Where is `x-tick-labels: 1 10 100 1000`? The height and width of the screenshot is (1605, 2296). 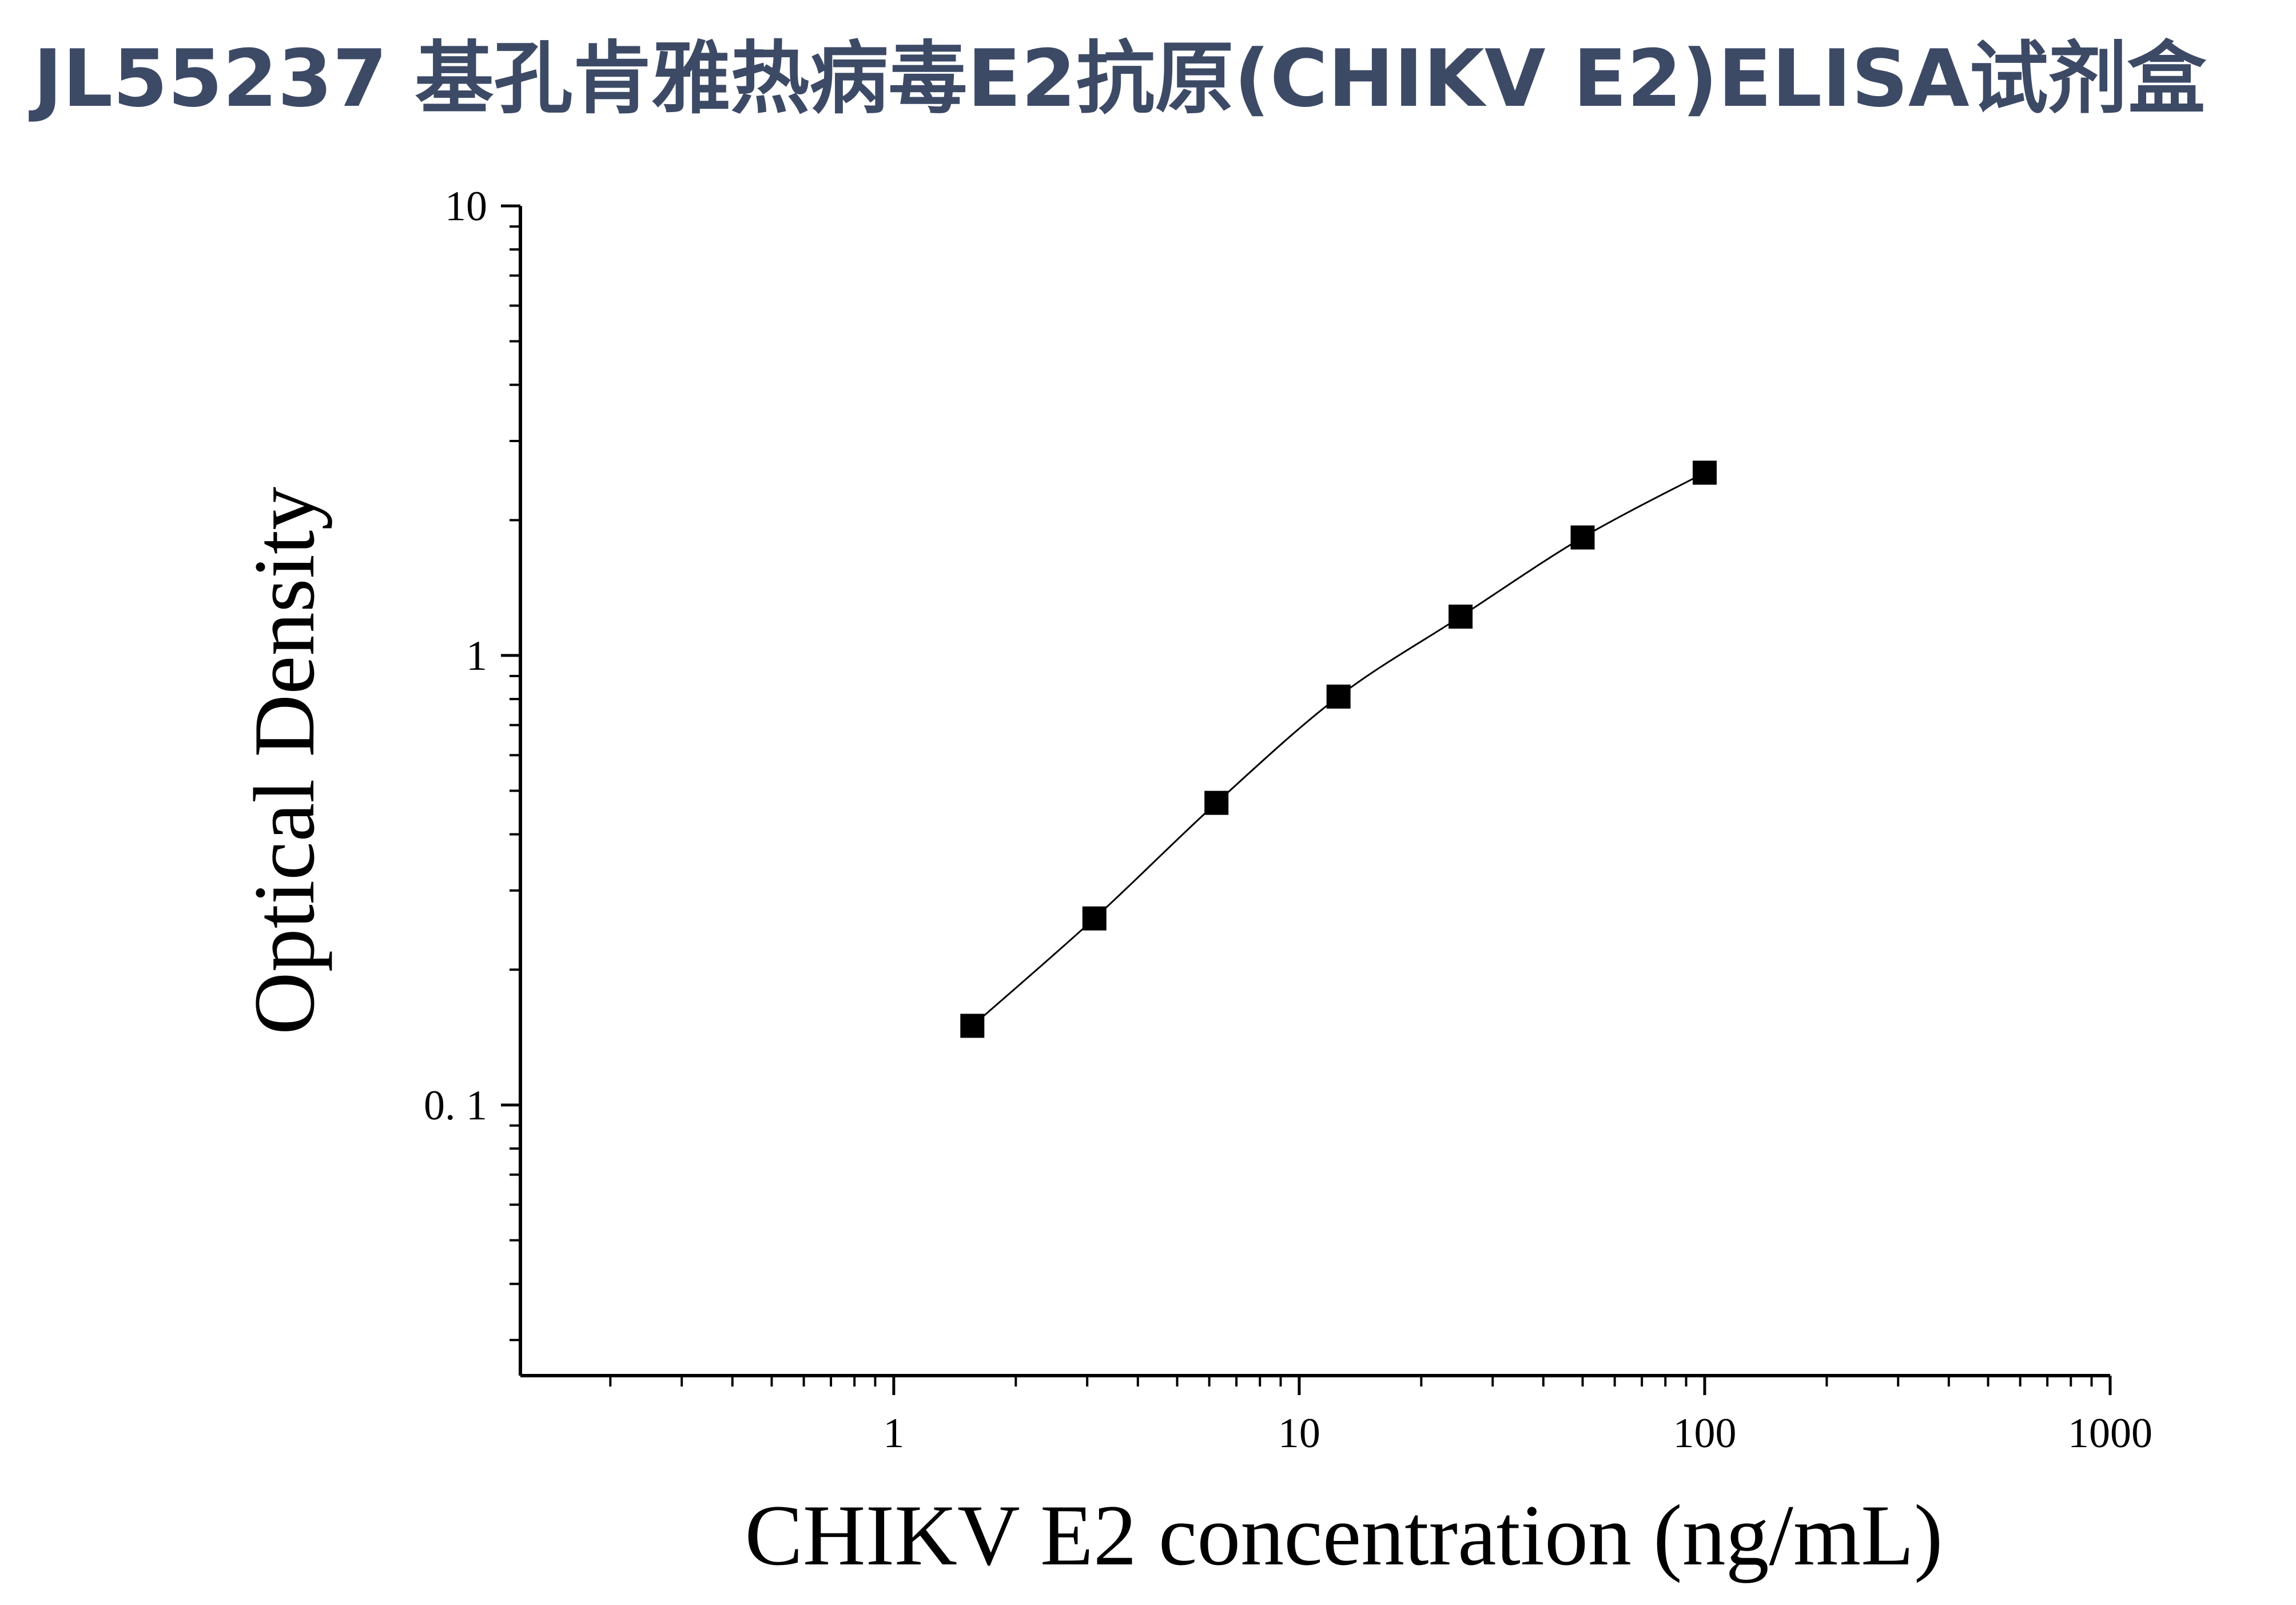 x-tick-labels: 1 10 100 1000 is located at coordinates (1518, 1433).